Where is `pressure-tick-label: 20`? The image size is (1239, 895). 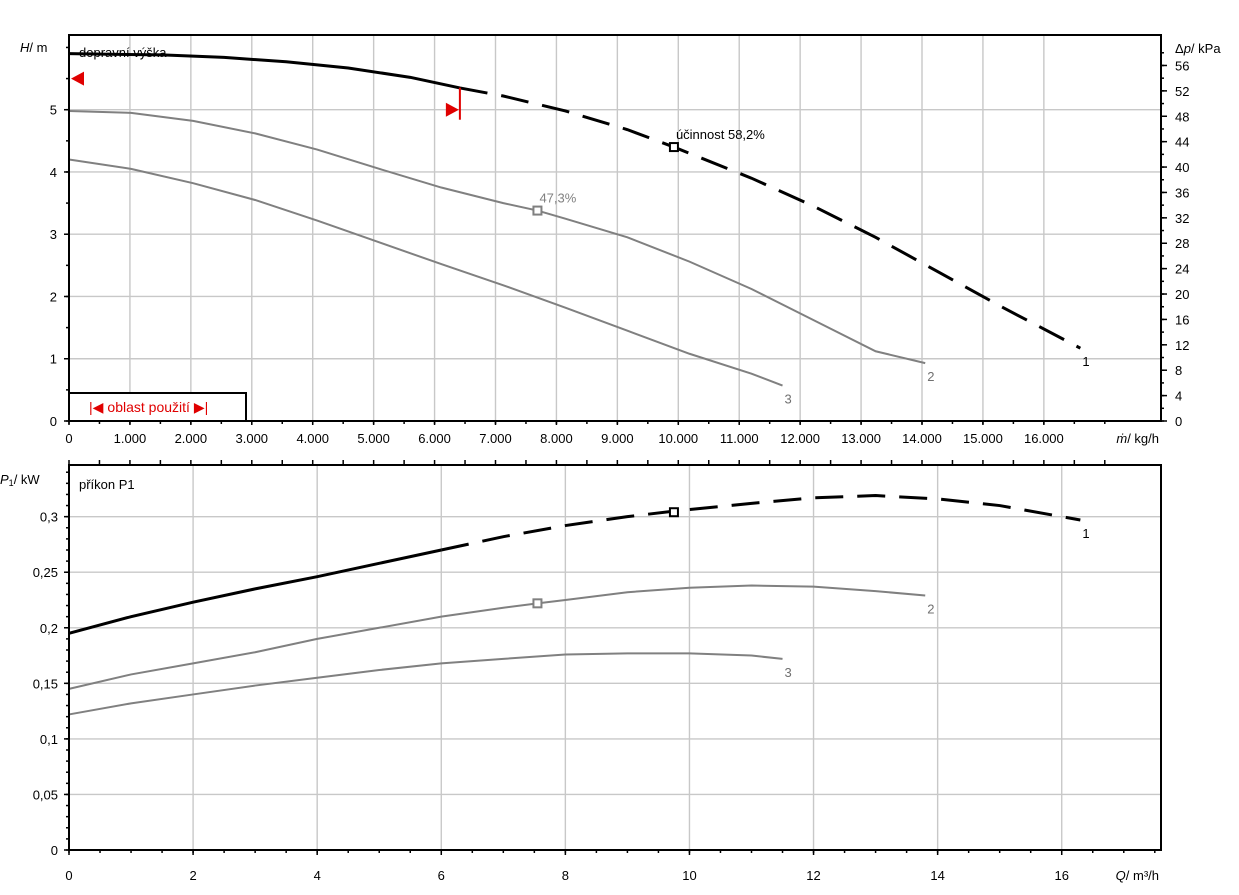
pressure-tick-label: 20 is located at coordinates (1182, 294).